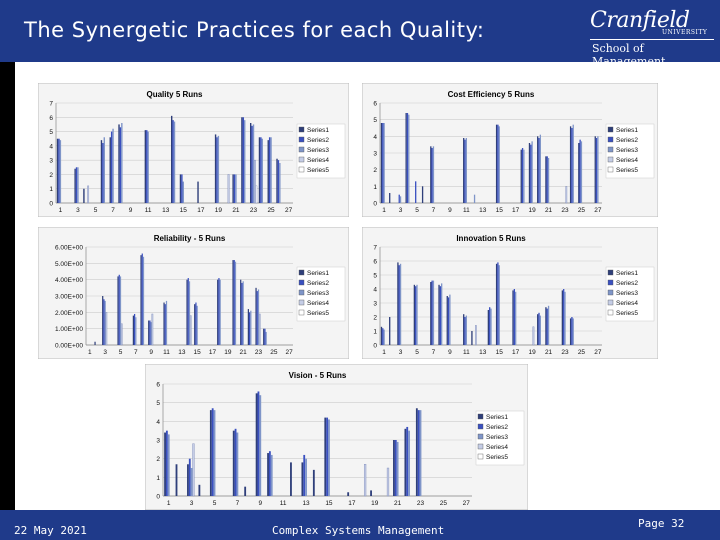 The height and width of the screenshot is (540, 720). I want to click on chart-frame, so click(336, 437).